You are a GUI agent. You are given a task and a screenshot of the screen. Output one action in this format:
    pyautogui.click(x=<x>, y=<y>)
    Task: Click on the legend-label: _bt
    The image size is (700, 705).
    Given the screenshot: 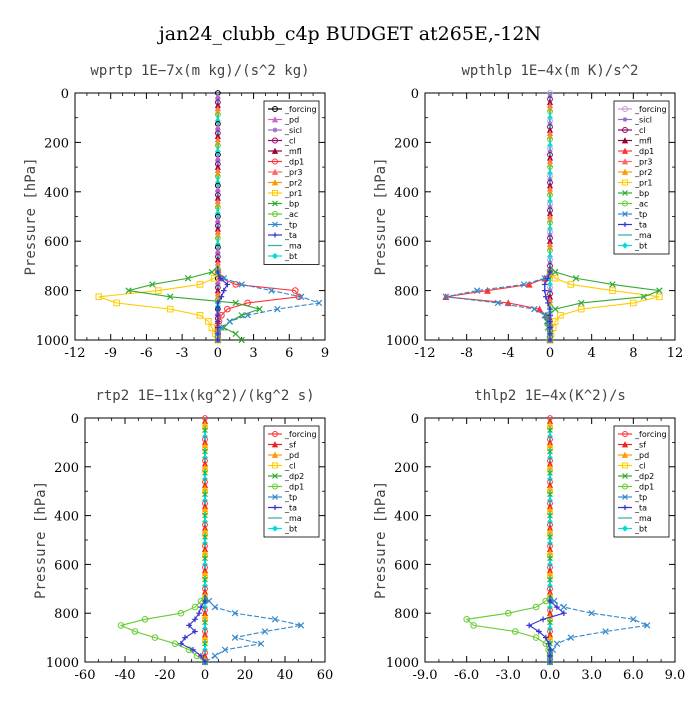 What is the action you would take?
    pyautogui.click(x=640, y=529)
    